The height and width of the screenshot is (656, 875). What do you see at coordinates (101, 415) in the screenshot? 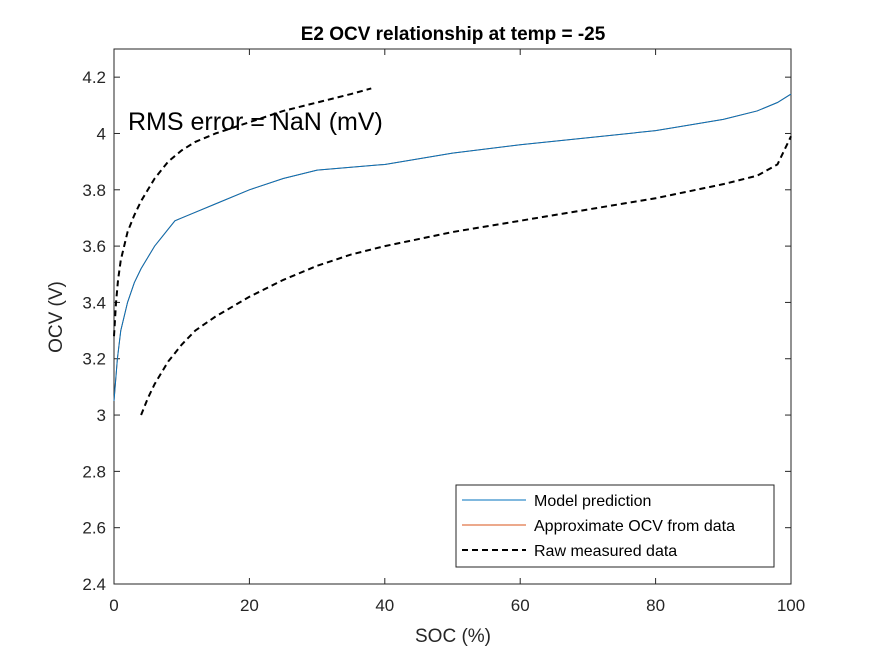
I see `y-tick-label: 3` at bounding box center [101, 415].